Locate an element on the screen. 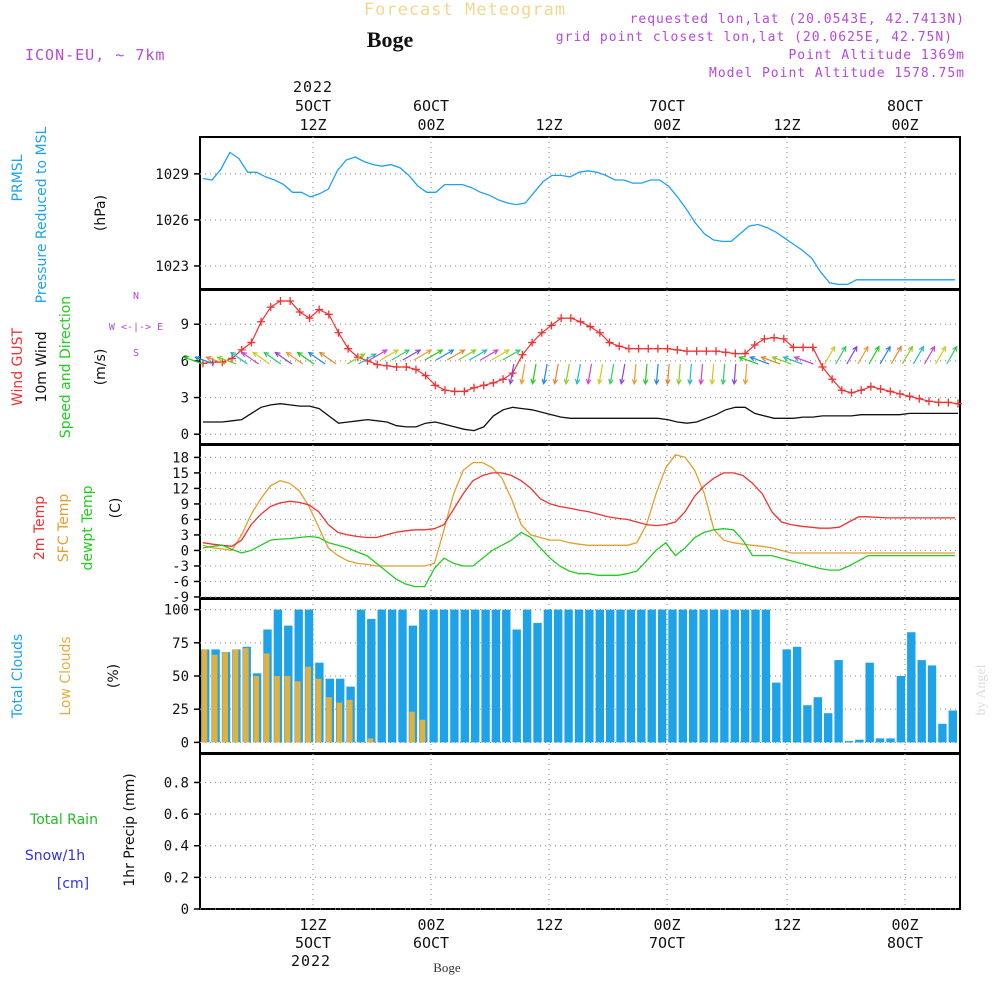 This screenshot has width=1000, height=1000. bottom-day-label: 8OCT is located at coordinates (905, 943).